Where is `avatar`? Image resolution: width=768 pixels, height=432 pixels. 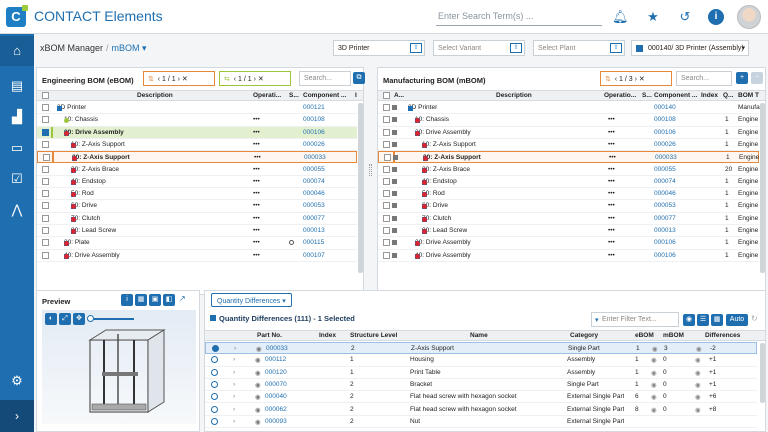 avatar is located at coordinates (749, 17).